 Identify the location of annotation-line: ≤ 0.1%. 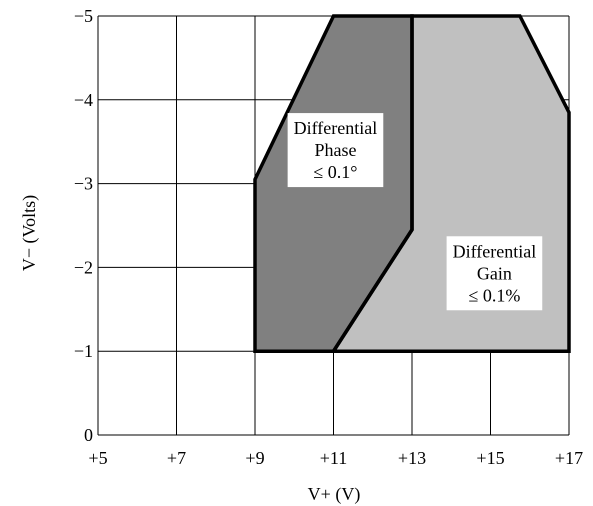
(494, 295).